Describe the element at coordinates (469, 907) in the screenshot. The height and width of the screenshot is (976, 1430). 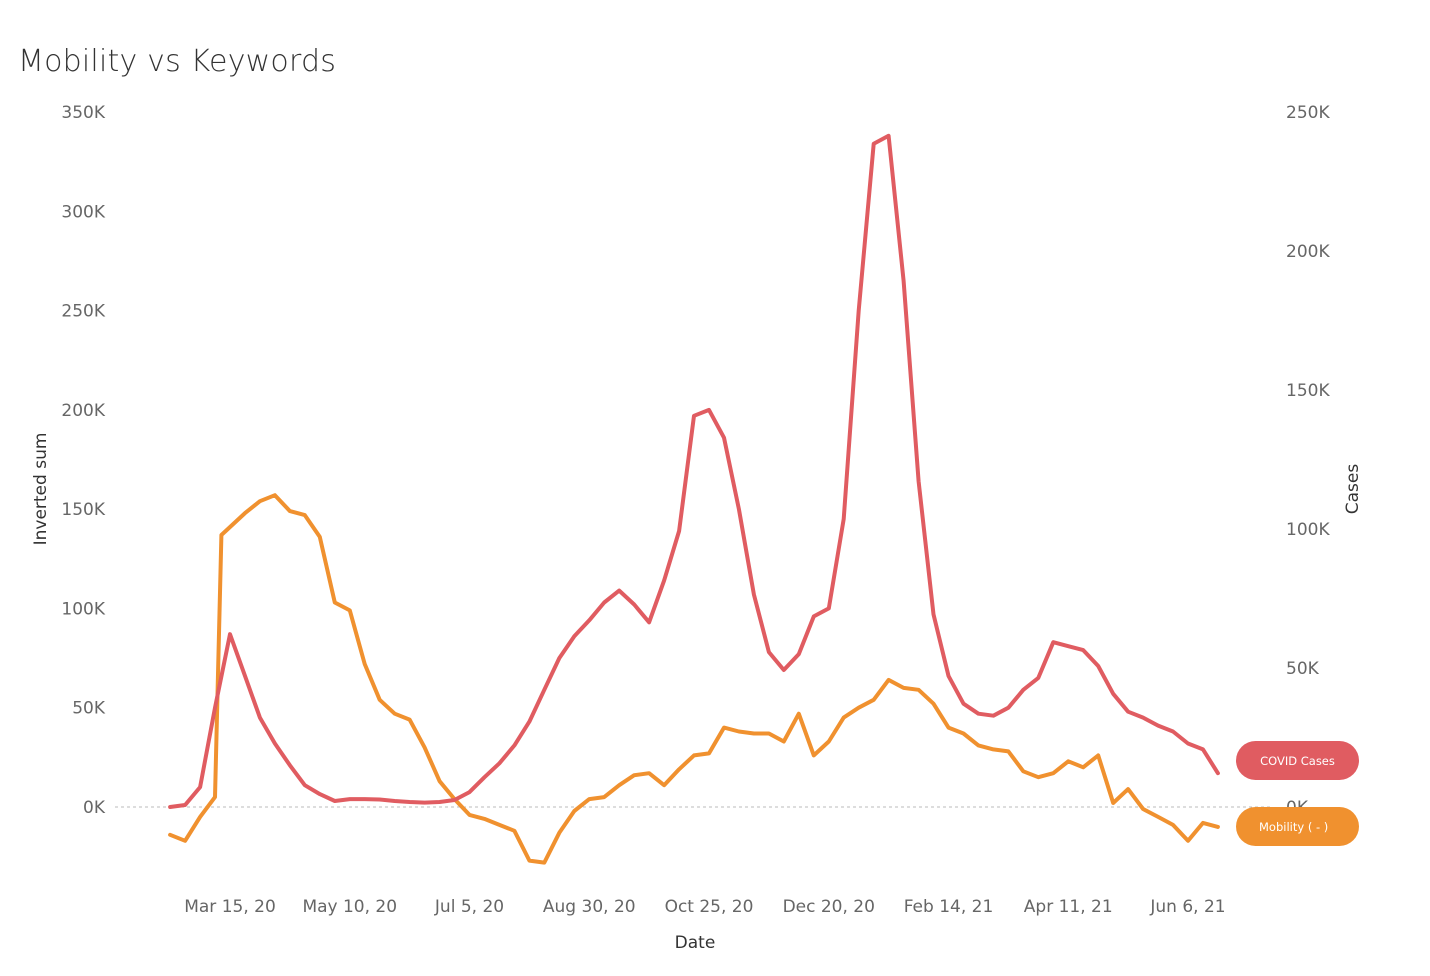
I see `x-tick-label: Jul 5, 20` at that location.